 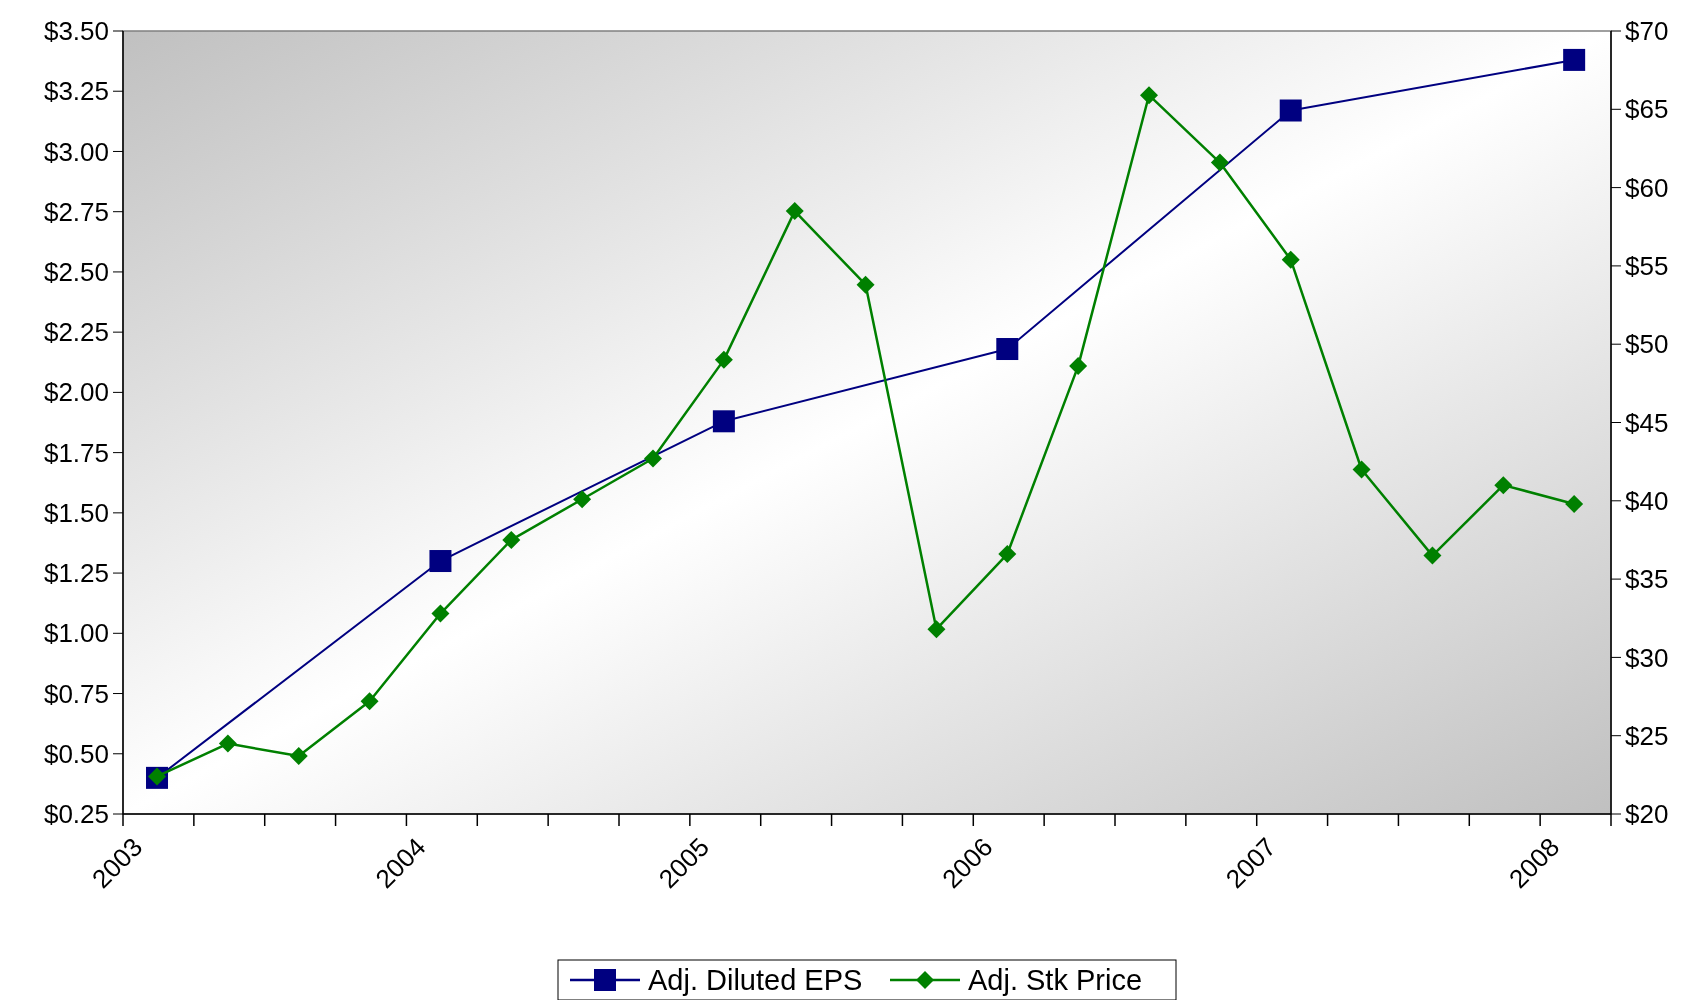 I want to click on y-tick-label: $0.25, so click(x=76, y=814).